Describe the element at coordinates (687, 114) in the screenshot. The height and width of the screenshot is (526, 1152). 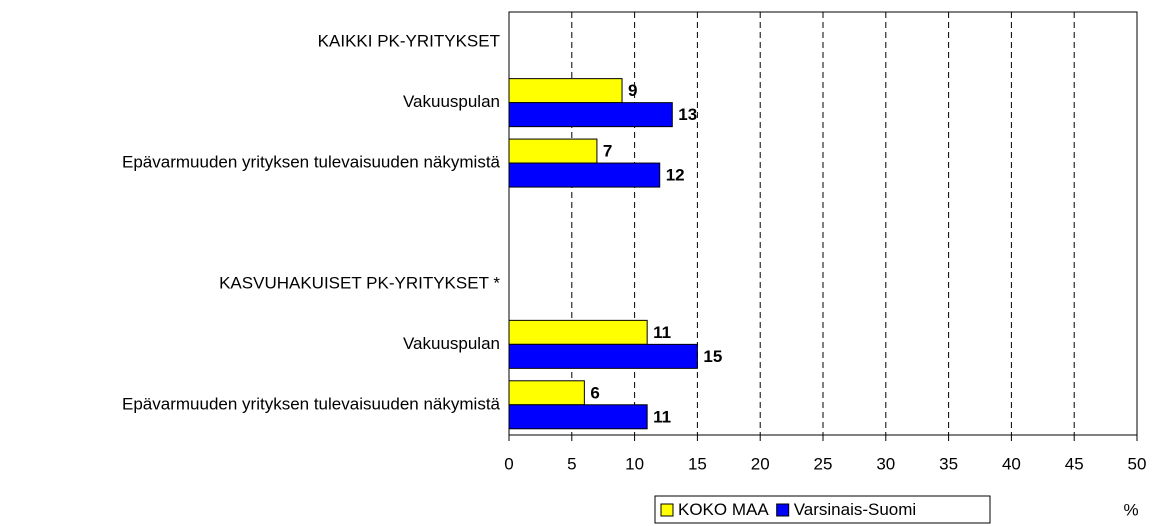
I see `data-label: 13` at that location.